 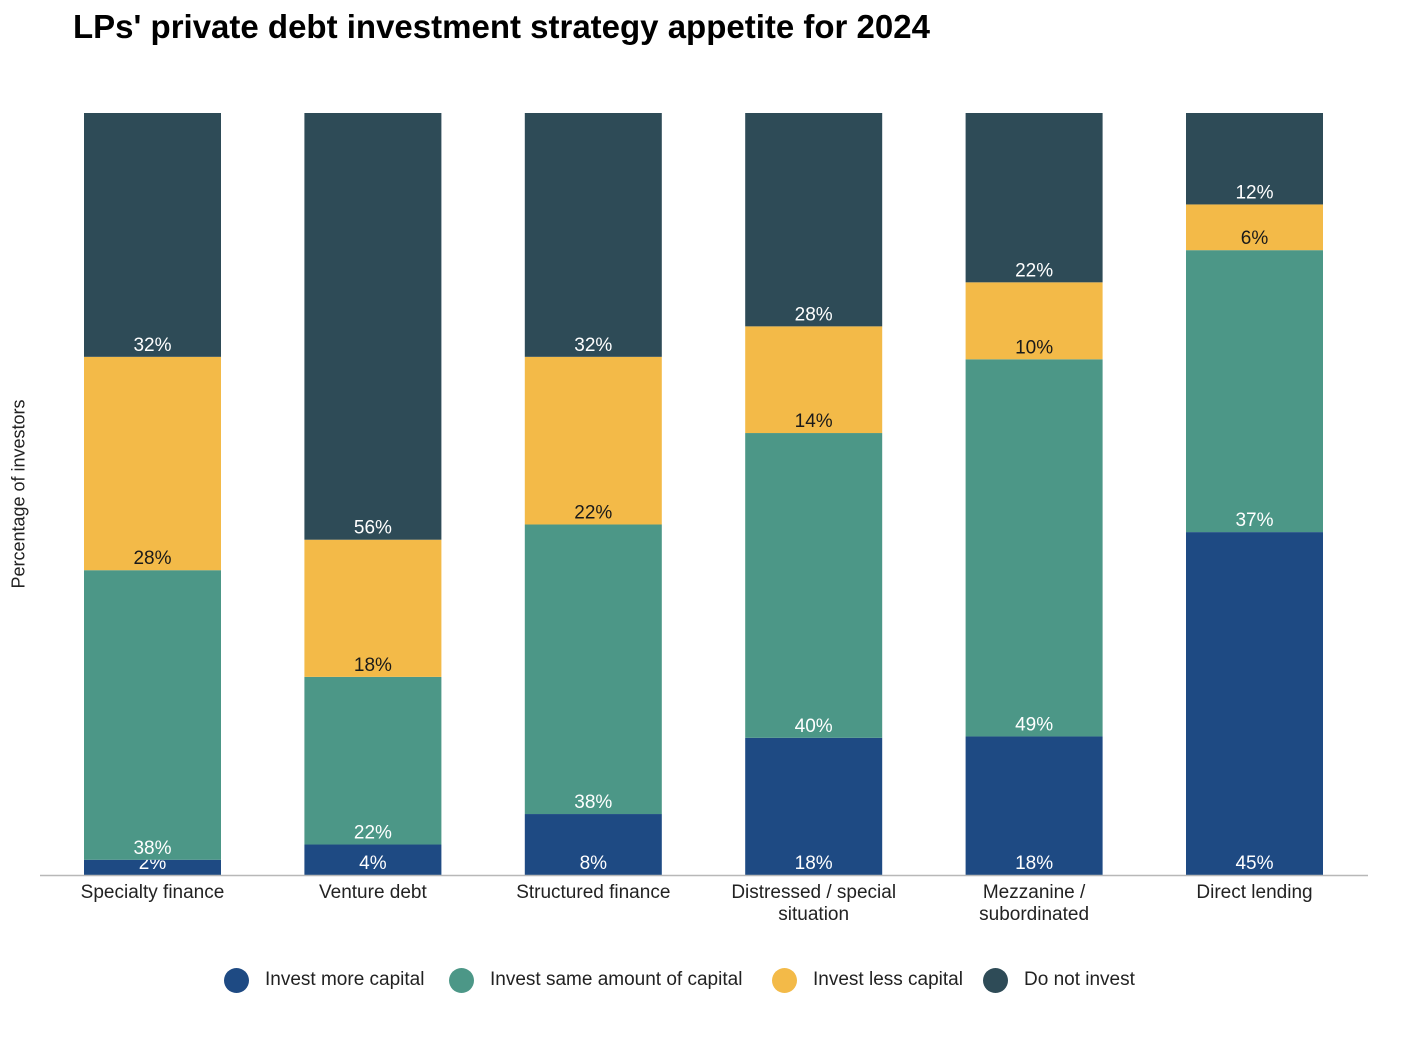 I want to click on x-tick-label-specialty-finance: Specialty finance, so click(x=153, y=892).